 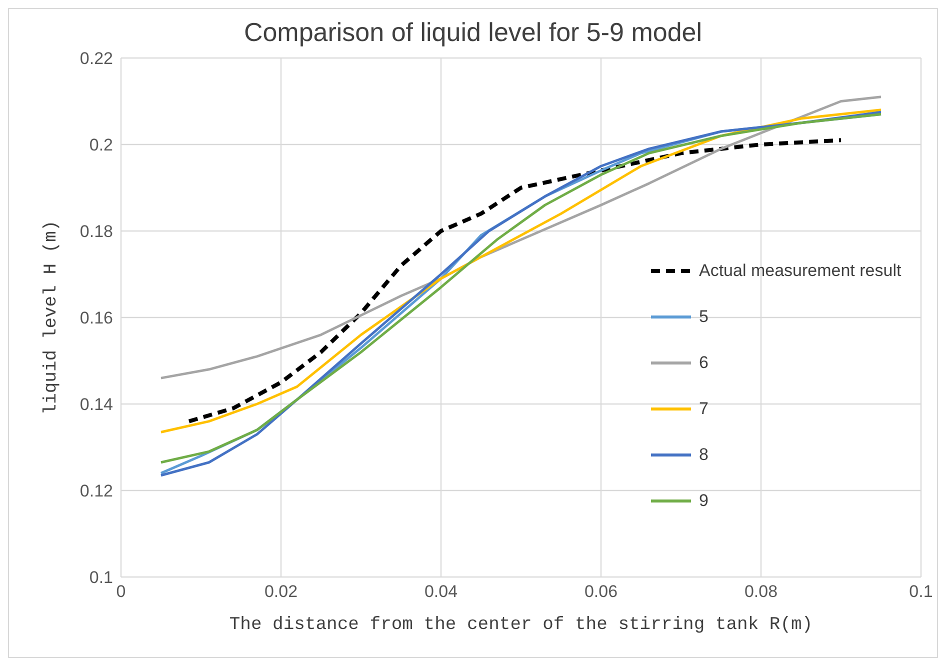 What do you see at coordinates (704, 317) in the screenshot?
I see `legend-label: 5` at bounding box center [704, 317].